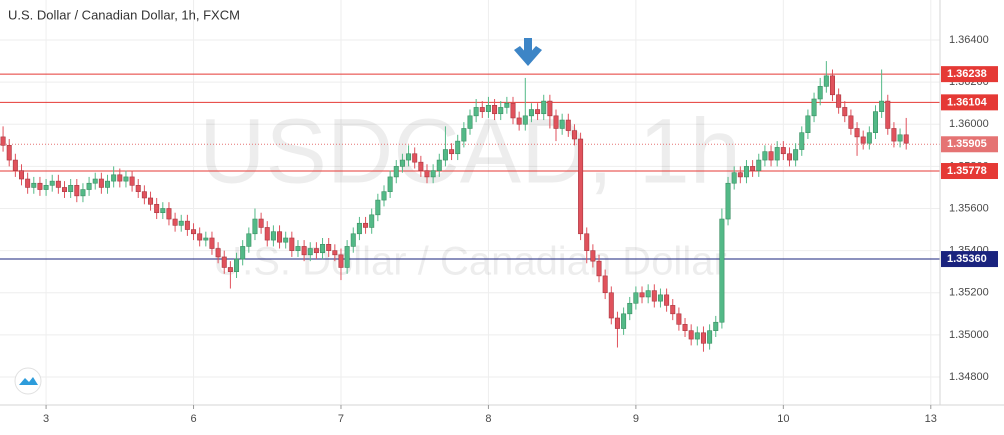 The image size is (1004, 435). I want to click on x-tick-label: 7, so click(341, 419).